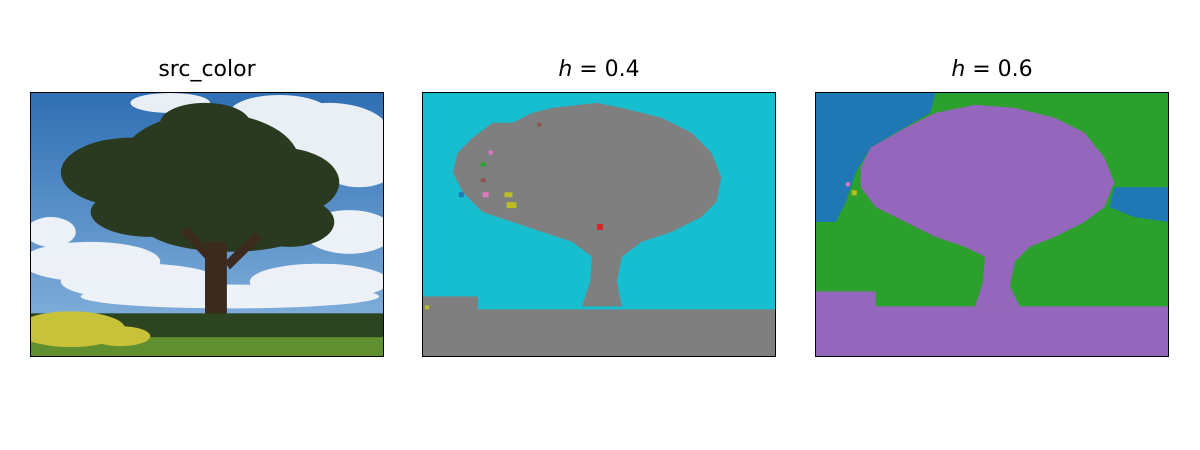 The height and width of the screenshot is (450, 1200). I want to click on panel-title-text: src_color, so click(207, 69).